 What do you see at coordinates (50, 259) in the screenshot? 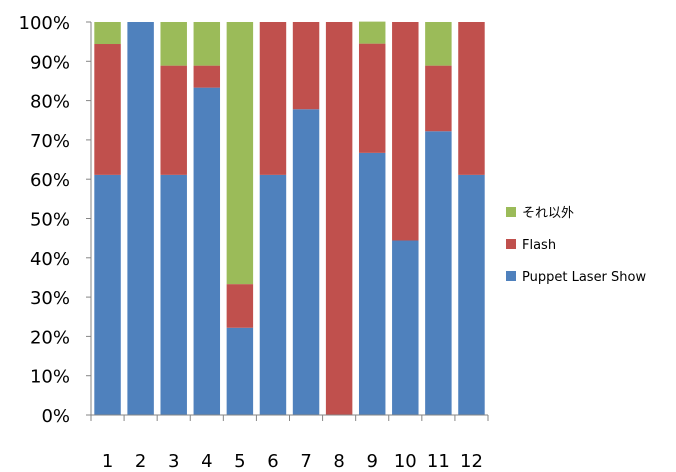
I see `y-tick-label: 40%` at bounding box center [50, 259].